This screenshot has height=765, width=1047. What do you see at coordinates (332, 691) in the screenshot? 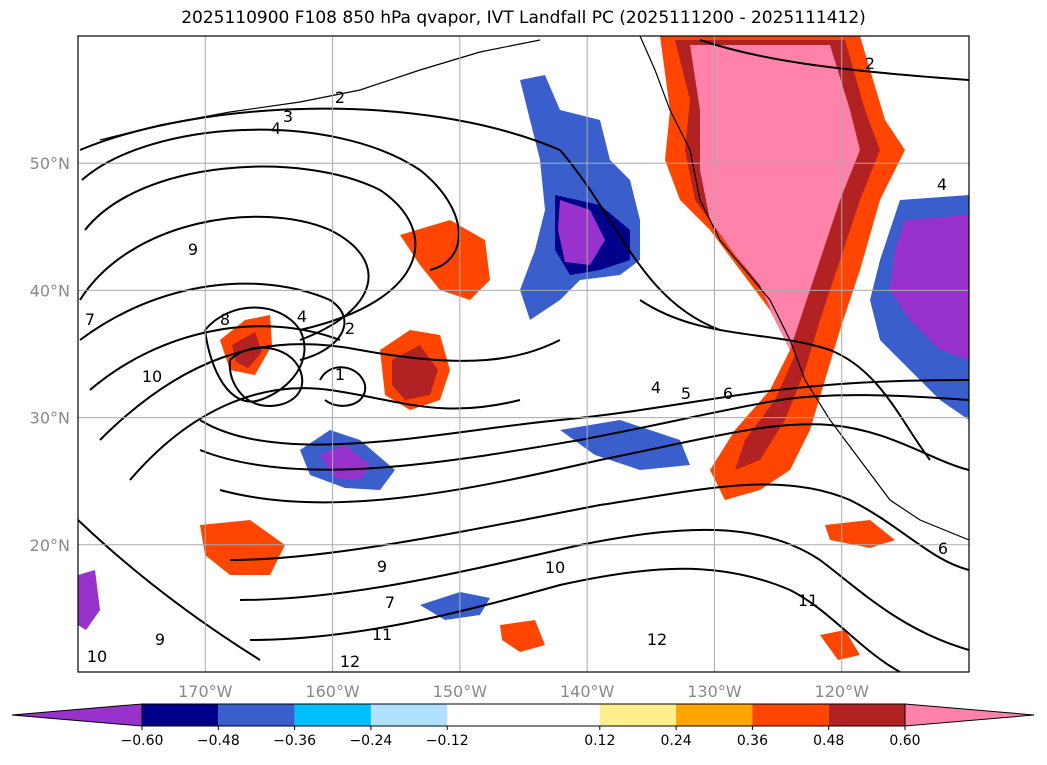
I see `x-tick-label: 160°W` at bounding box center [332, 691].